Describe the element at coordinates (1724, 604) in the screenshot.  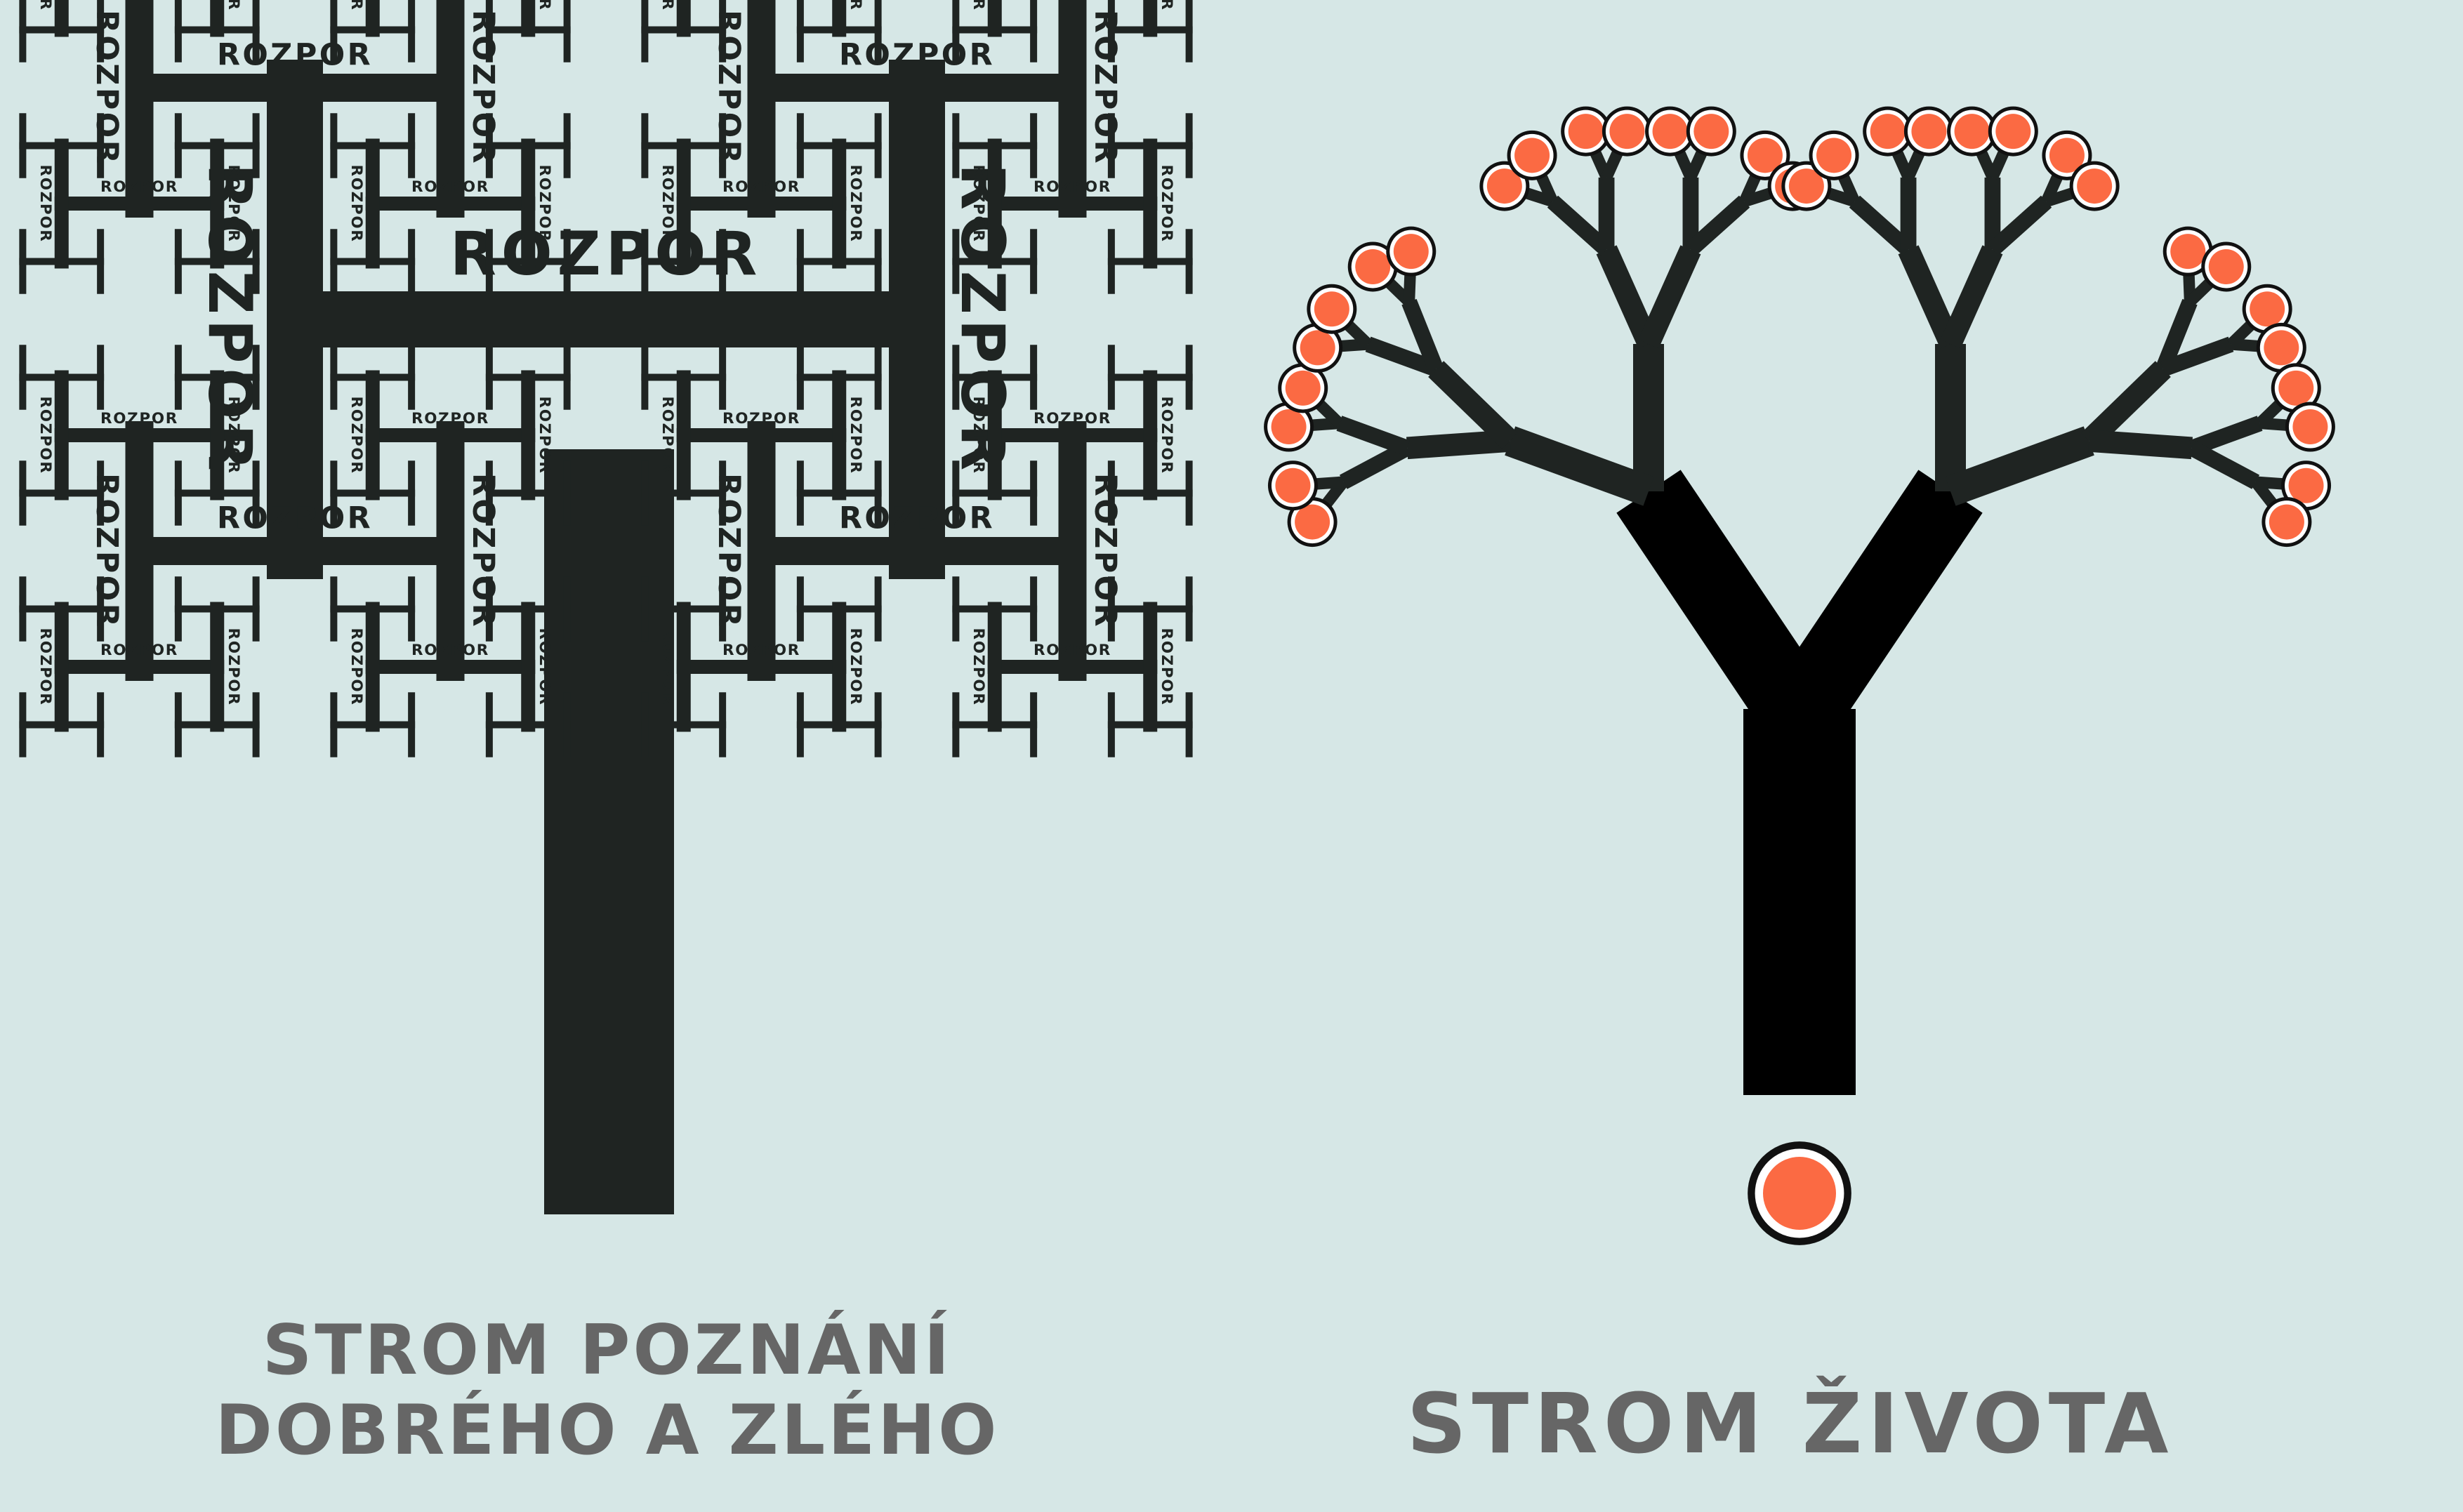
I see `main-limb-left` at that location.